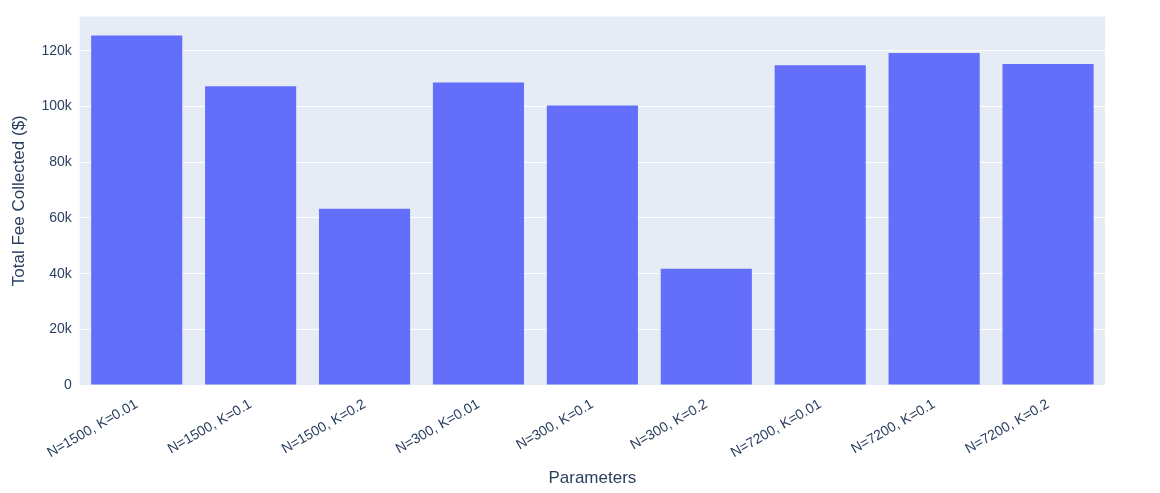 This screenshot has height=493, width=1160. Describe the element at coordinates (18, 201) in the screenshot. I see `y-axis-title: Total Fee Collected ($)` at that location.